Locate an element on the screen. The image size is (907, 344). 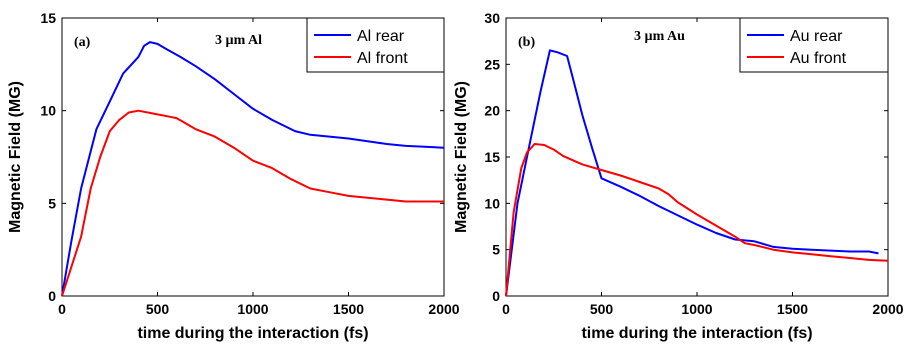
y-tick-label: 25 is located at coordinates (492, 64).